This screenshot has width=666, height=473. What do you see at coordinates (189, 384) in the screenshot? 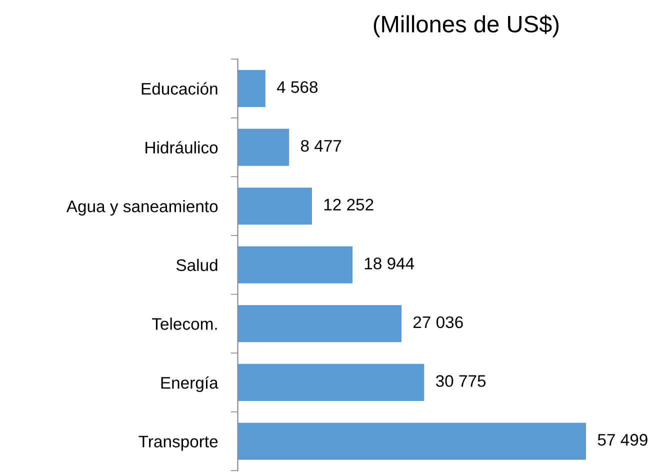
I see `y-tick-label: Energía` at bounding box center [189, 384].